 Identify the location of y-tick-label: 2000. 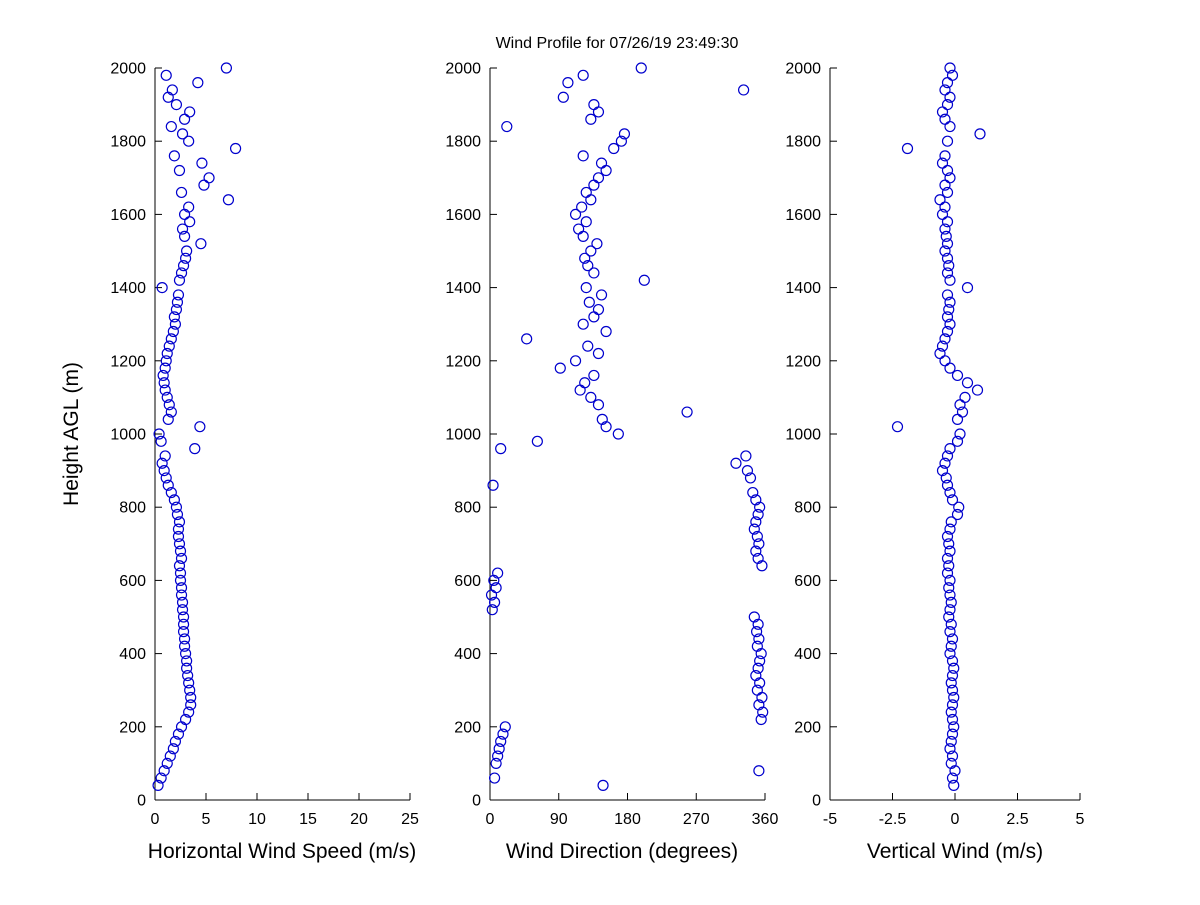
(803, 69).